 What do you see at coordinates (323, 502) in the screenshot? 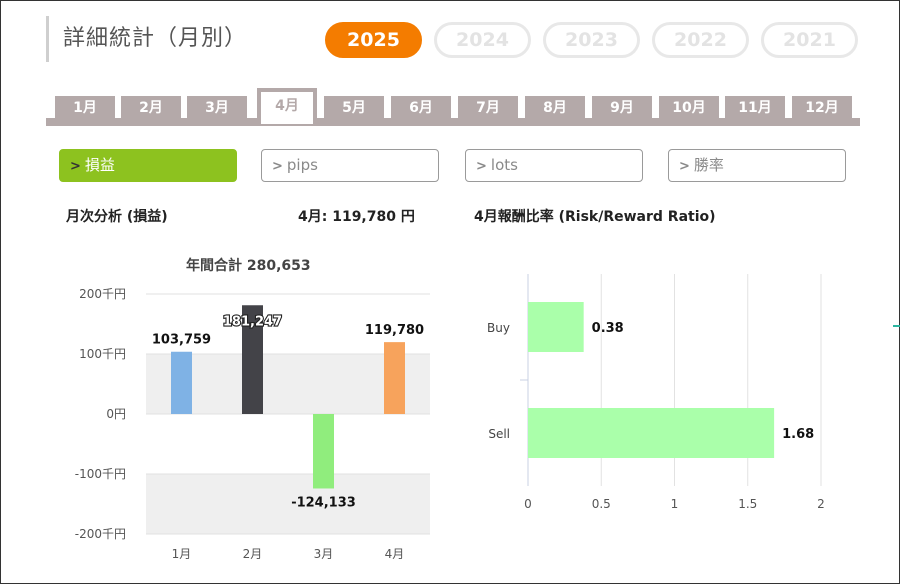
I see `data-label: -124,133` at bounding box center [323, 502].